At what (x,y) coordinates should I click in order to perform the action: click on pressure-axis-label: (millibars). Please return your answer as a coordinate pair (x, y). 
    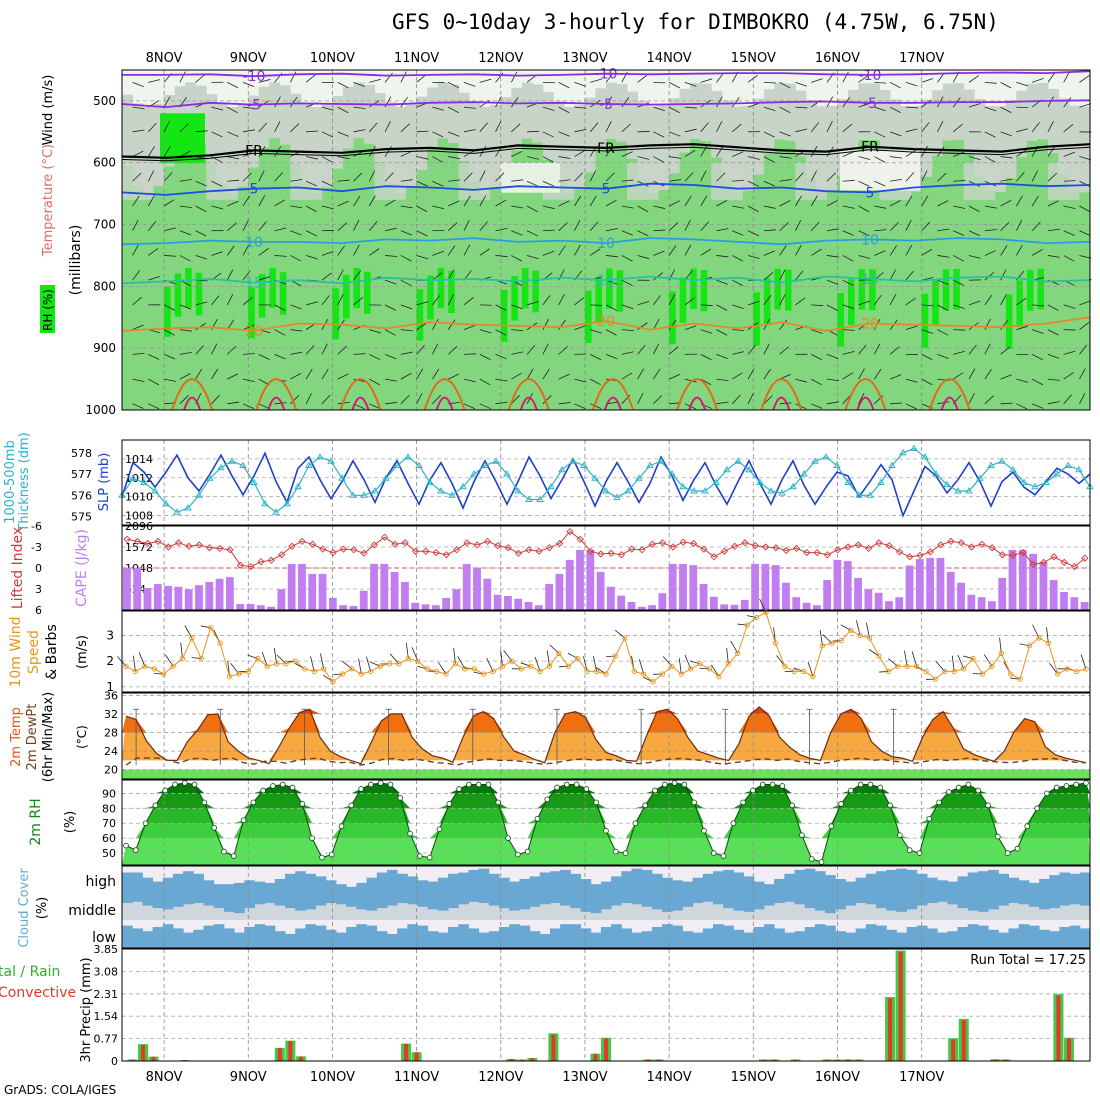
    Looking at the image, I should click on (76, 260).